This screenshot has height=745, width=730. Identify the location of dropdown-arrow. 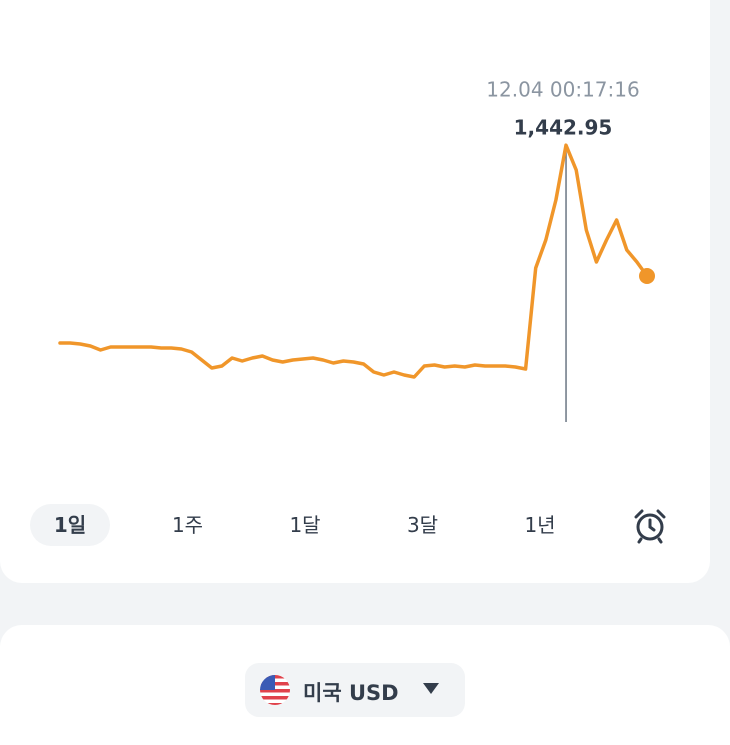
(431, 688).